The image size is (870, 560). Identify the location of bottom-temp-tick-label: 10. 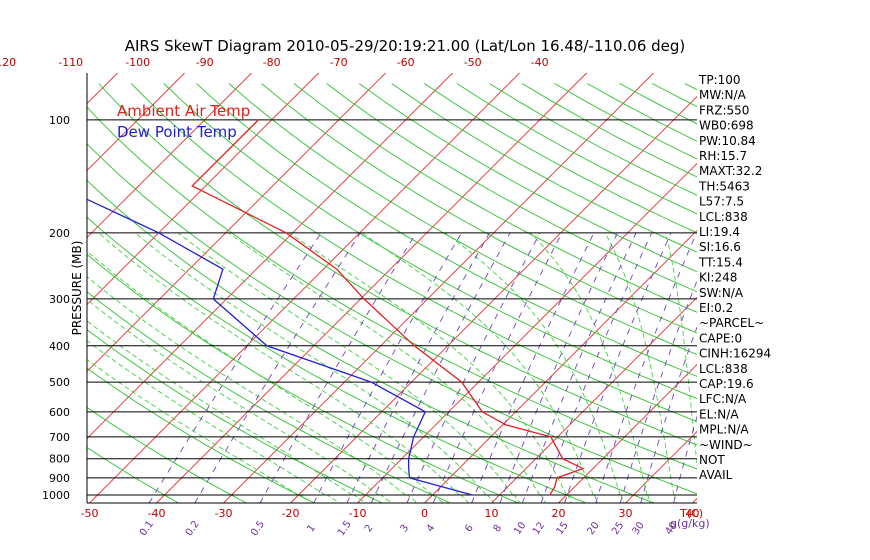
(492, 513).